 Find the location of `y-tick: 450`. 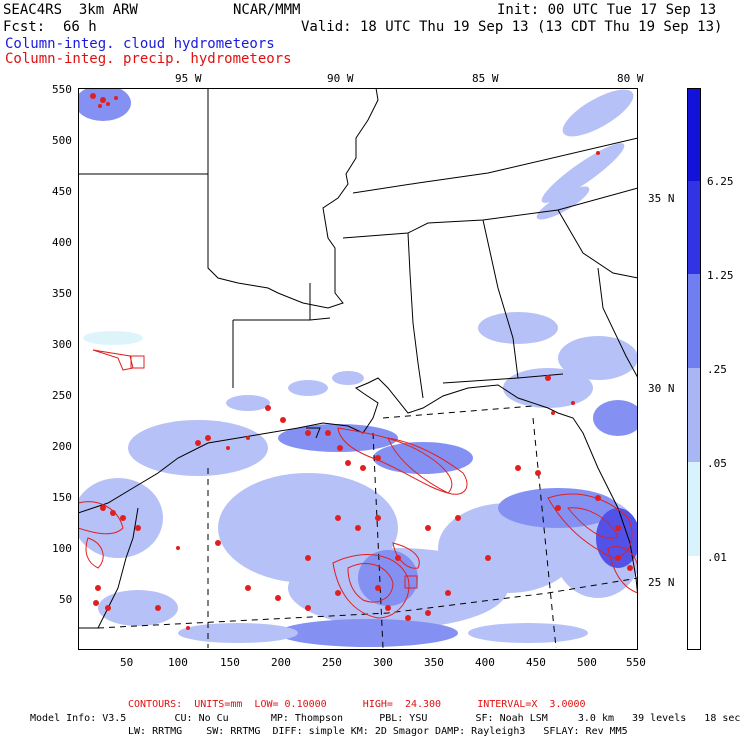

y-tick: 450 is located at coordinates (62, 191).